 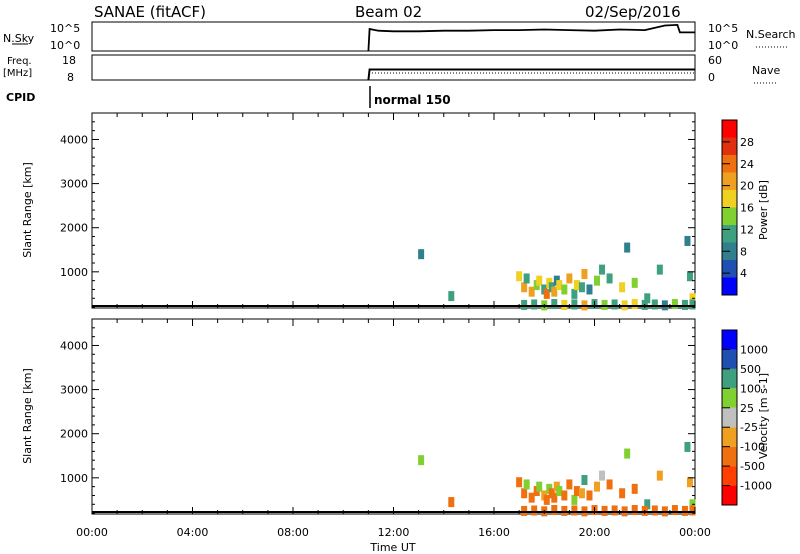 I want to click on power-colorbar-tick-label: 24, so click(x=747, y=164).